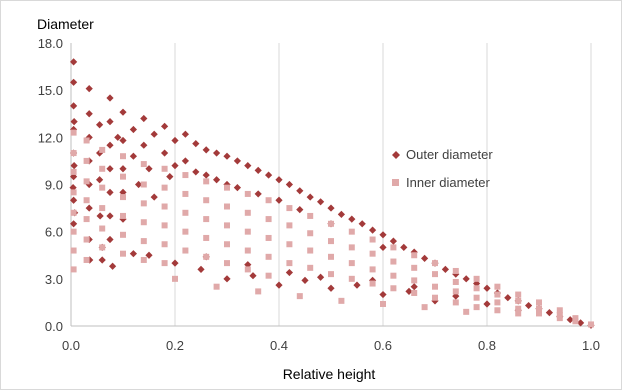 This screenshot has height=390, width=622. Describe the element at coordinates (329, 374) in the screenshot. I see `x-axis-title: Relative height` at that location.